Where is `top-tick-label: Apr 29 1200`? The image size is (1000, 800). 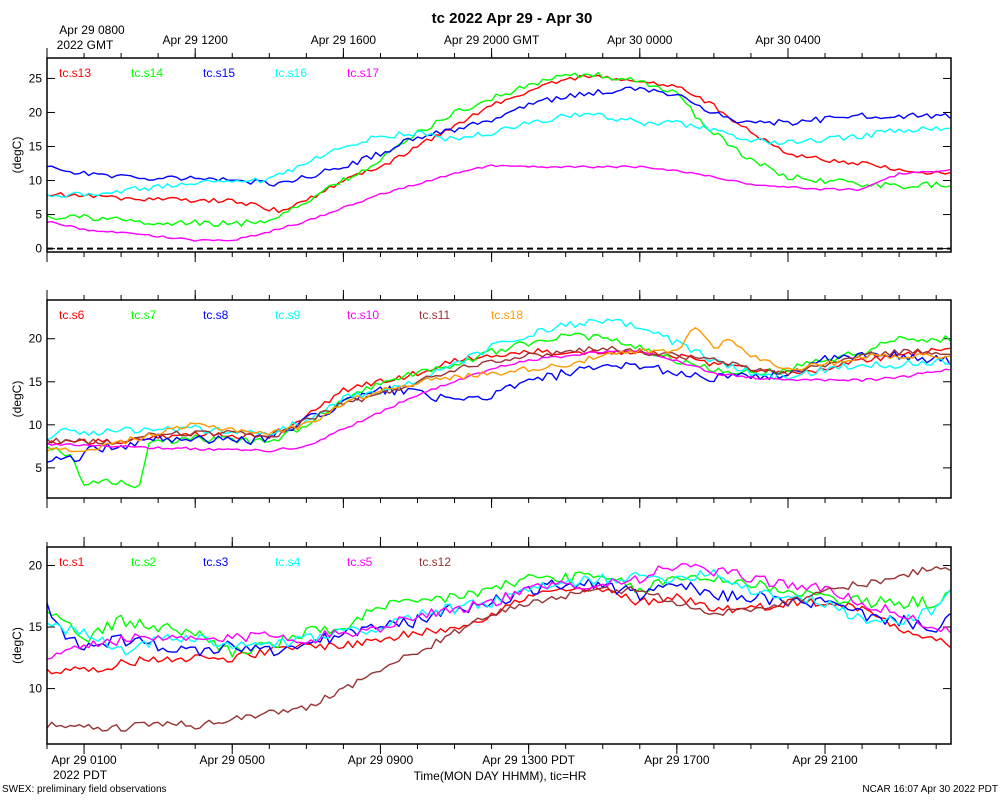 top-tick-label: Apr 29 1200 is located at coordinates (196, 40).